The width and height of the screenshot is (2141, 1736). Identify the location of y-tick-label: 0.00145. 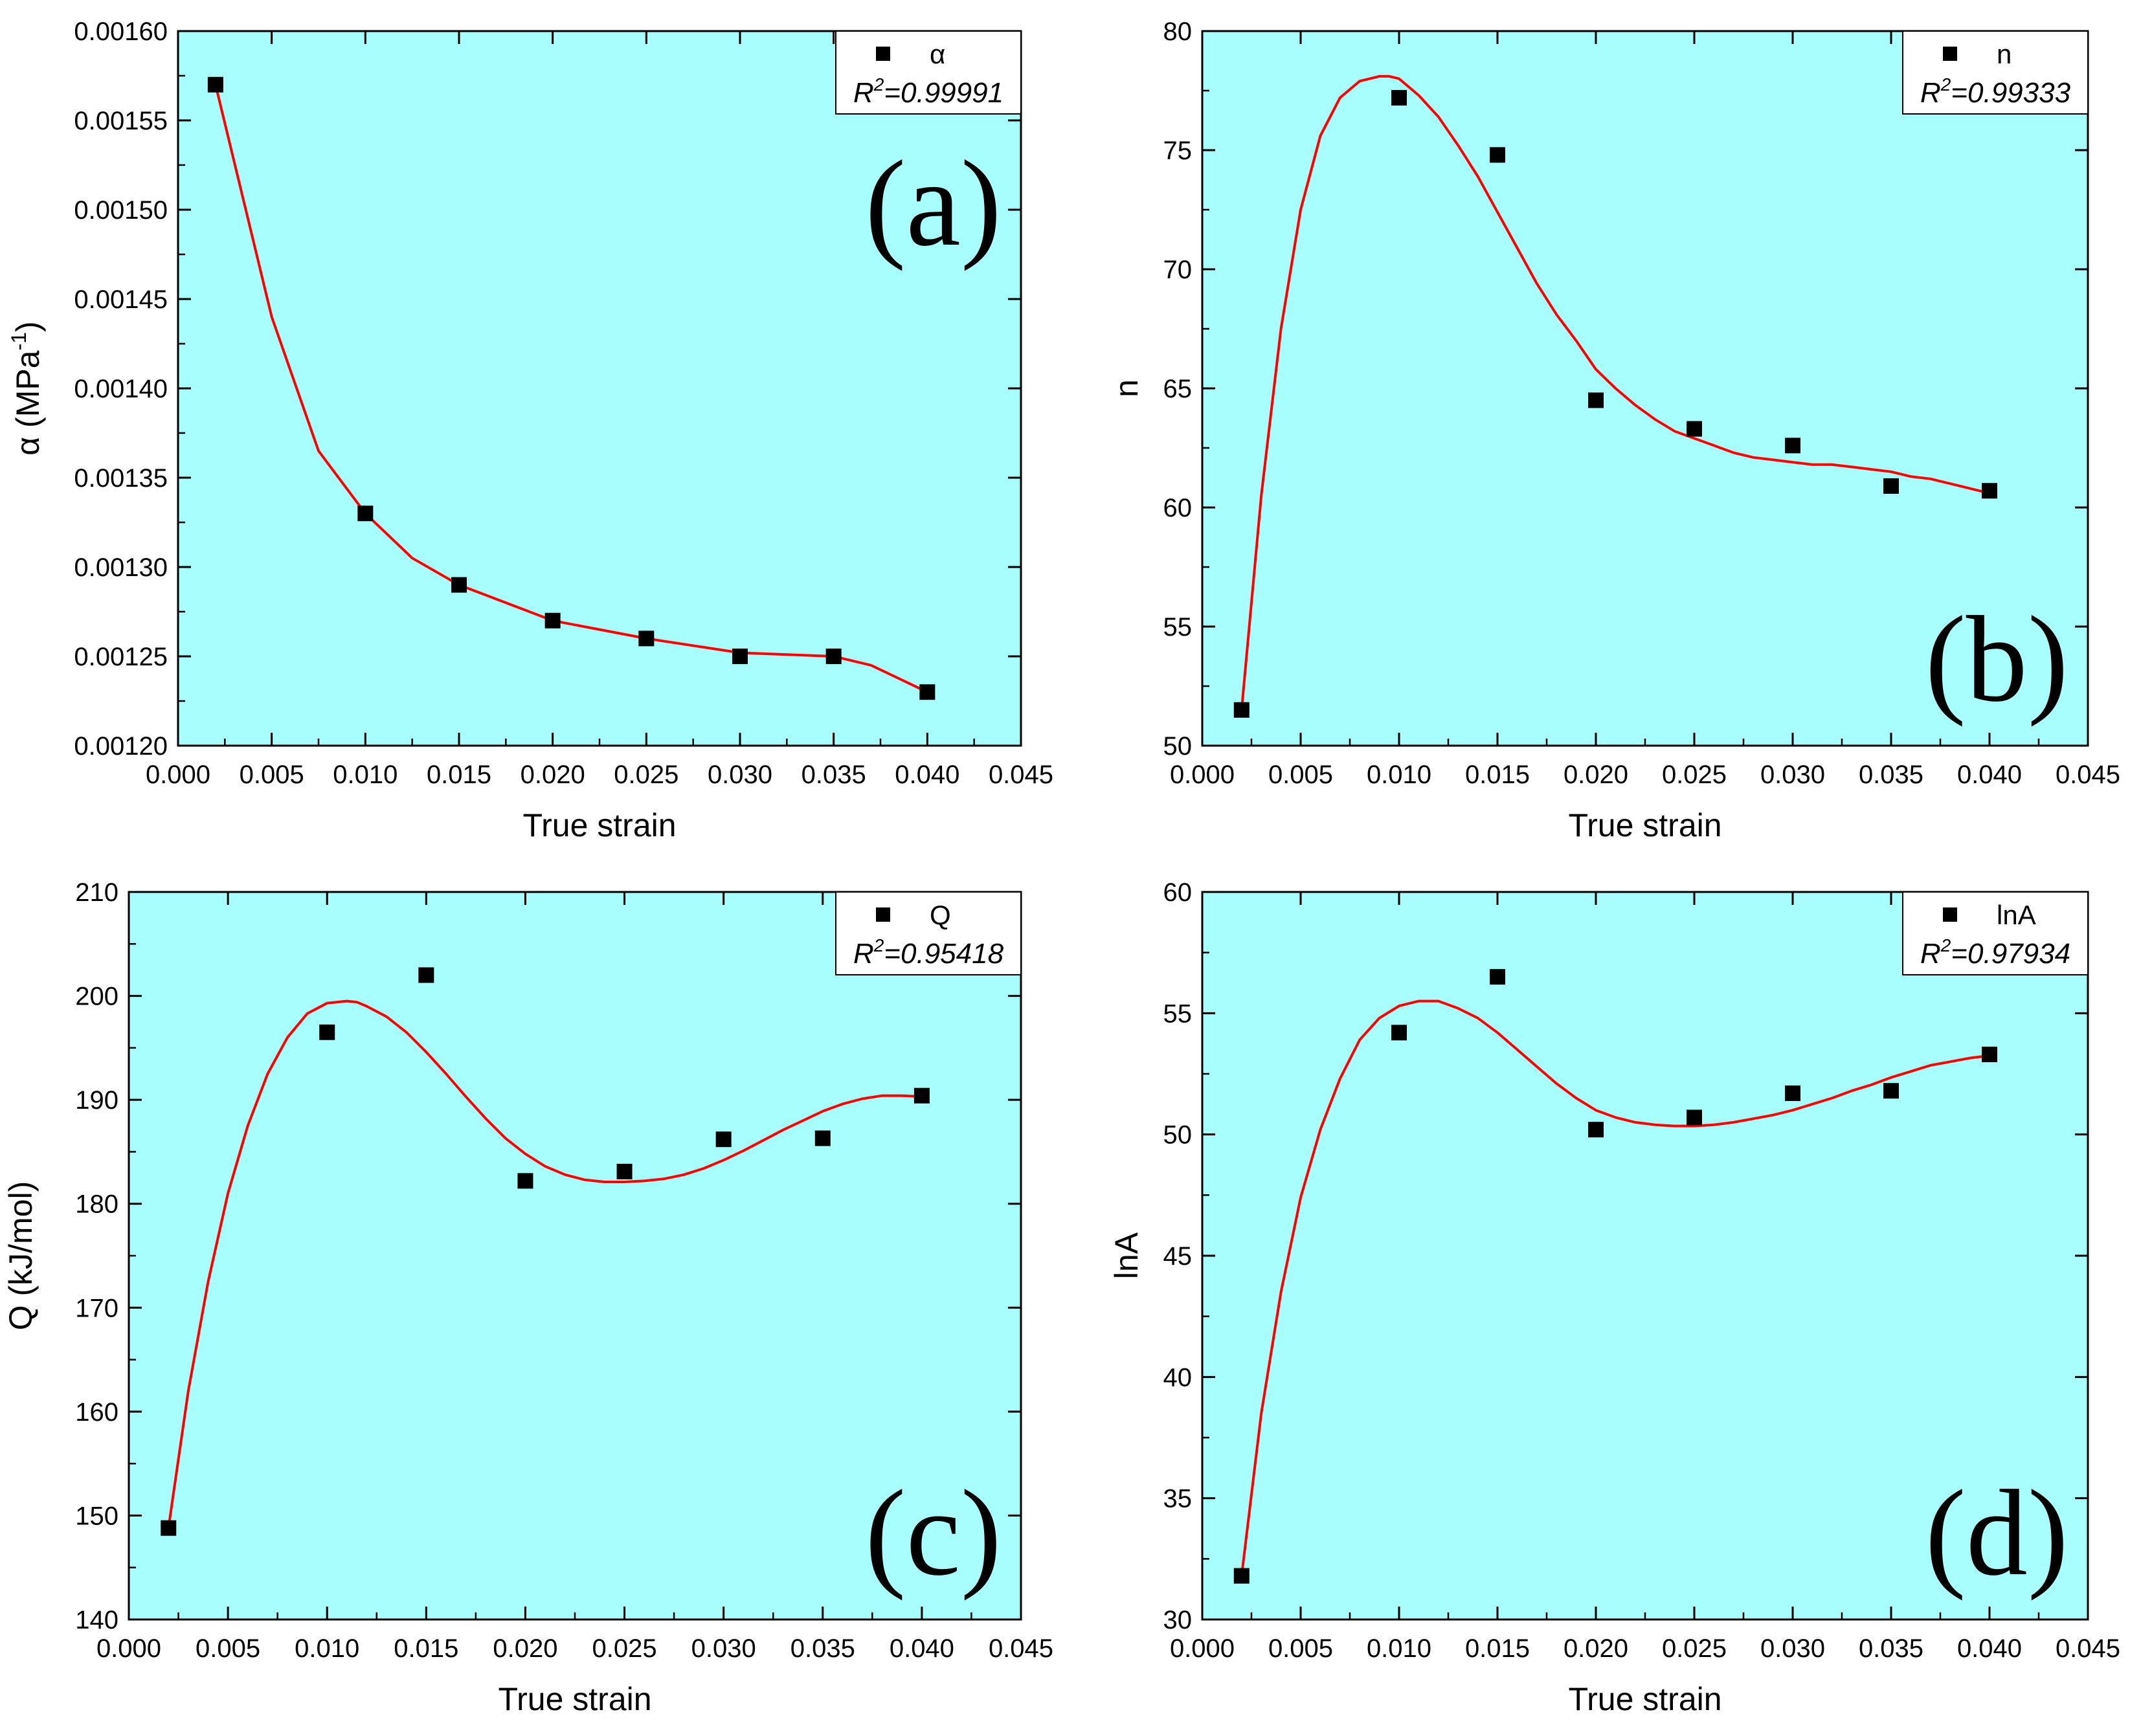
(121, 299).